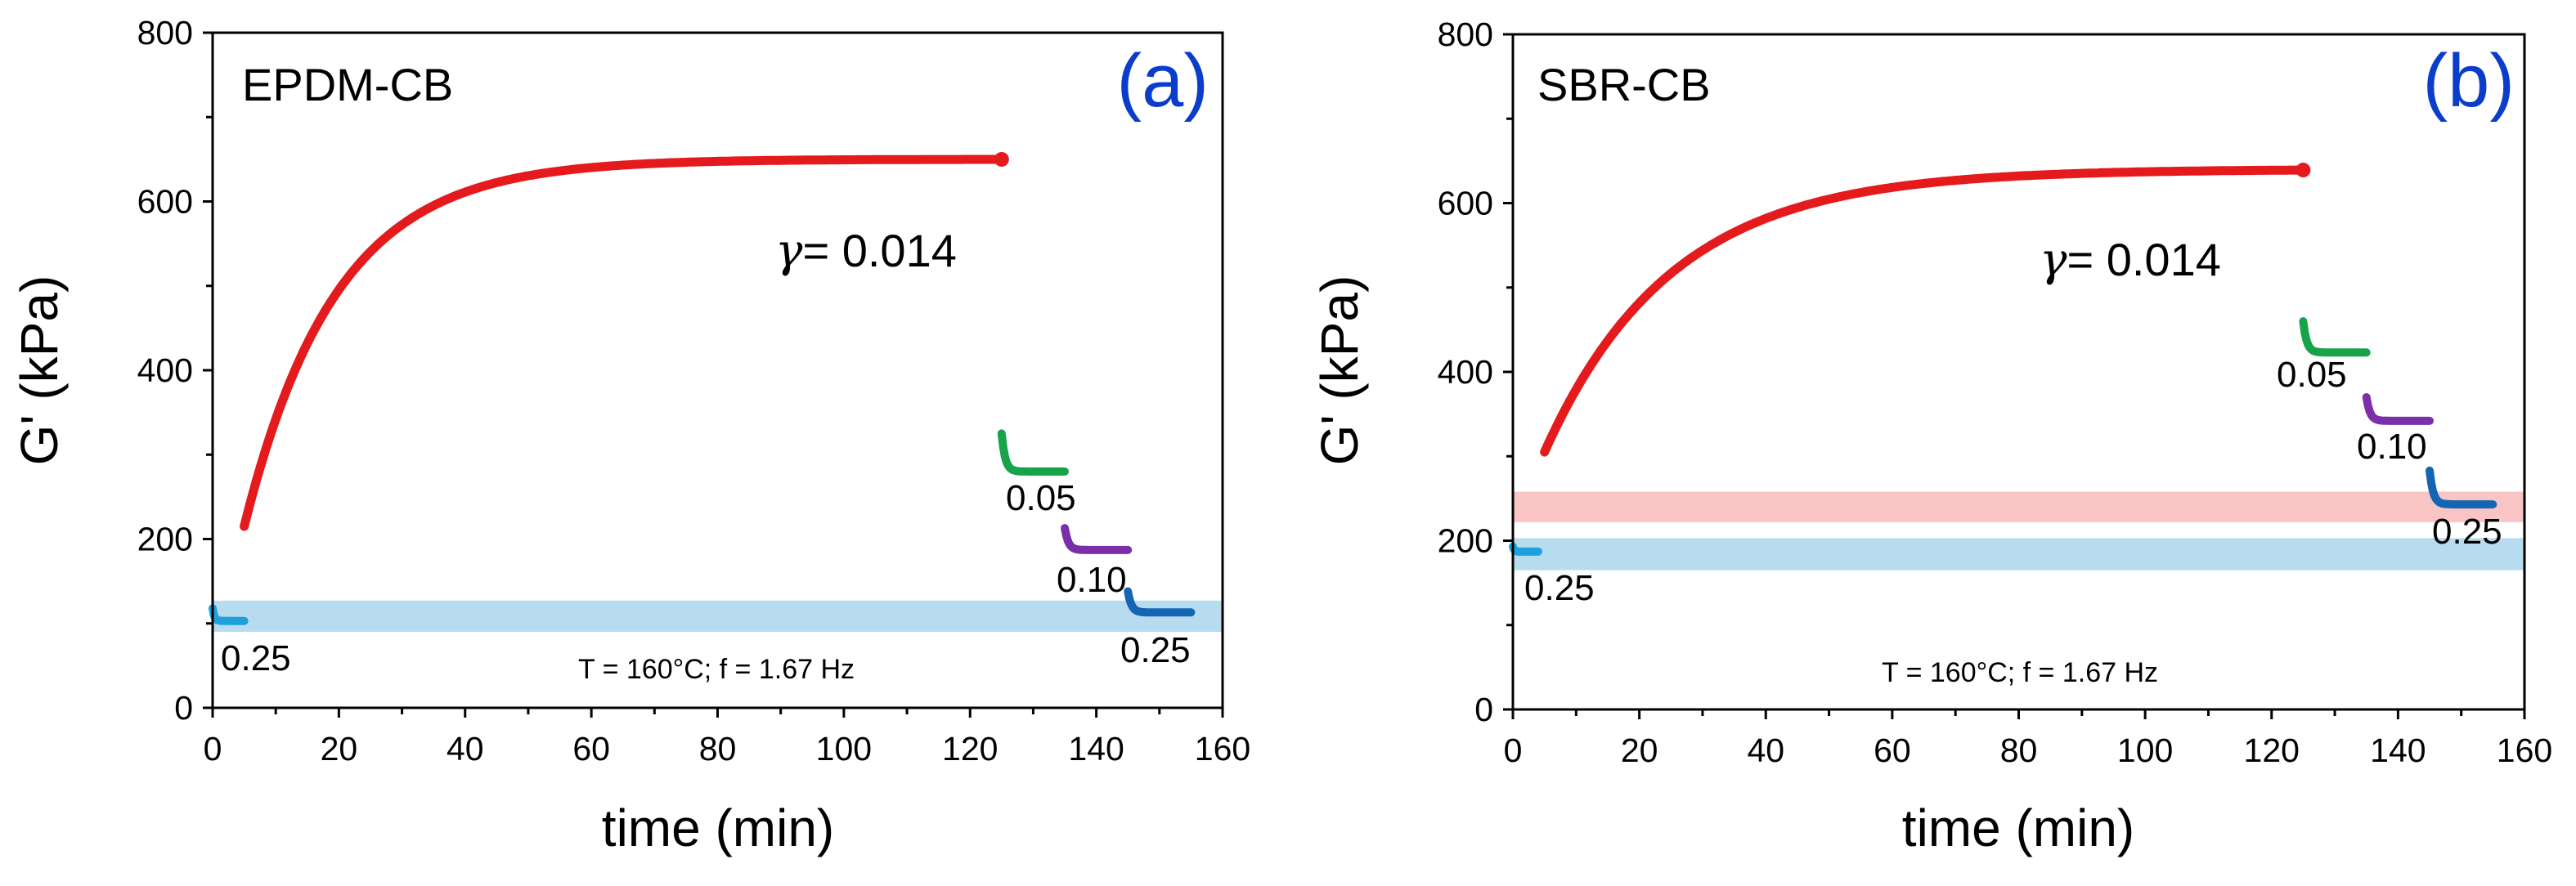 This screenshot has height=886, width=2576. Describe the element at coordinates (213, 748) in the screenshot. I see `x-tick-label-a-0: 0` at that location.